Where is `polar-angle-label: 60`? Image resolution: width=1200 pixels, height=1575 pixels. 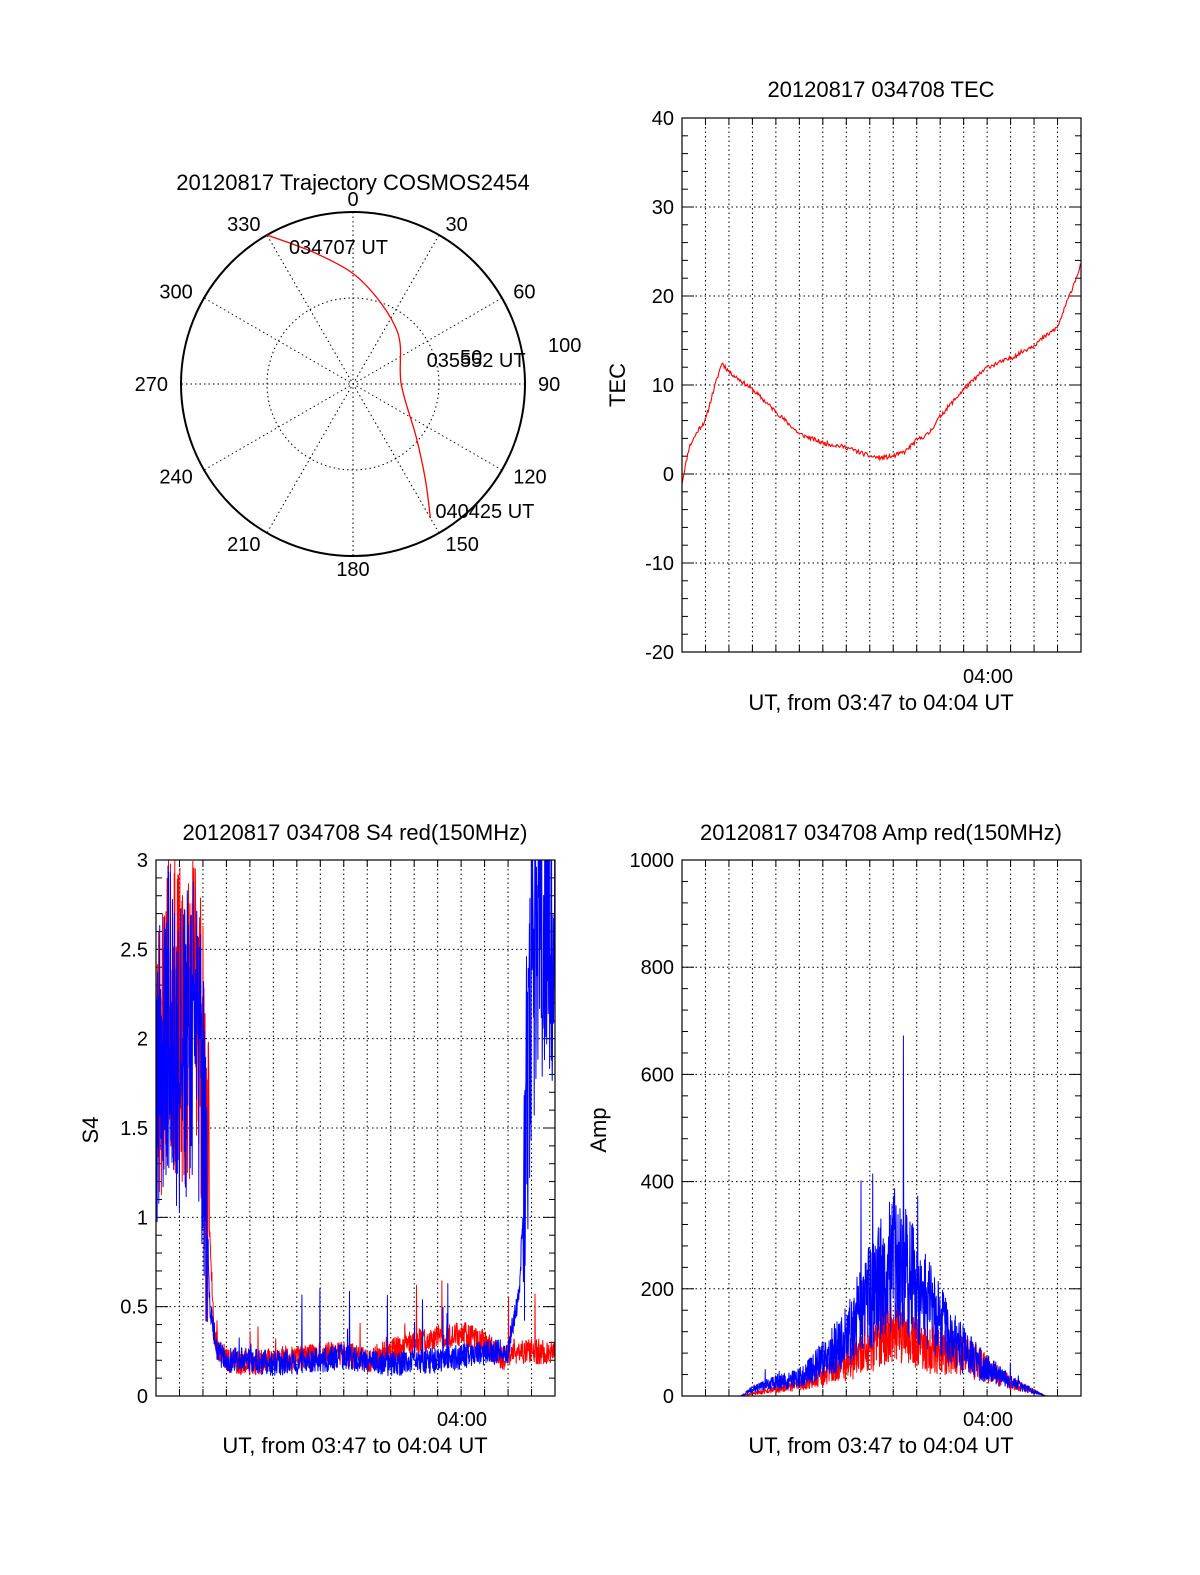 polar-angle-label: 60 is located at coordinates (524, 293).